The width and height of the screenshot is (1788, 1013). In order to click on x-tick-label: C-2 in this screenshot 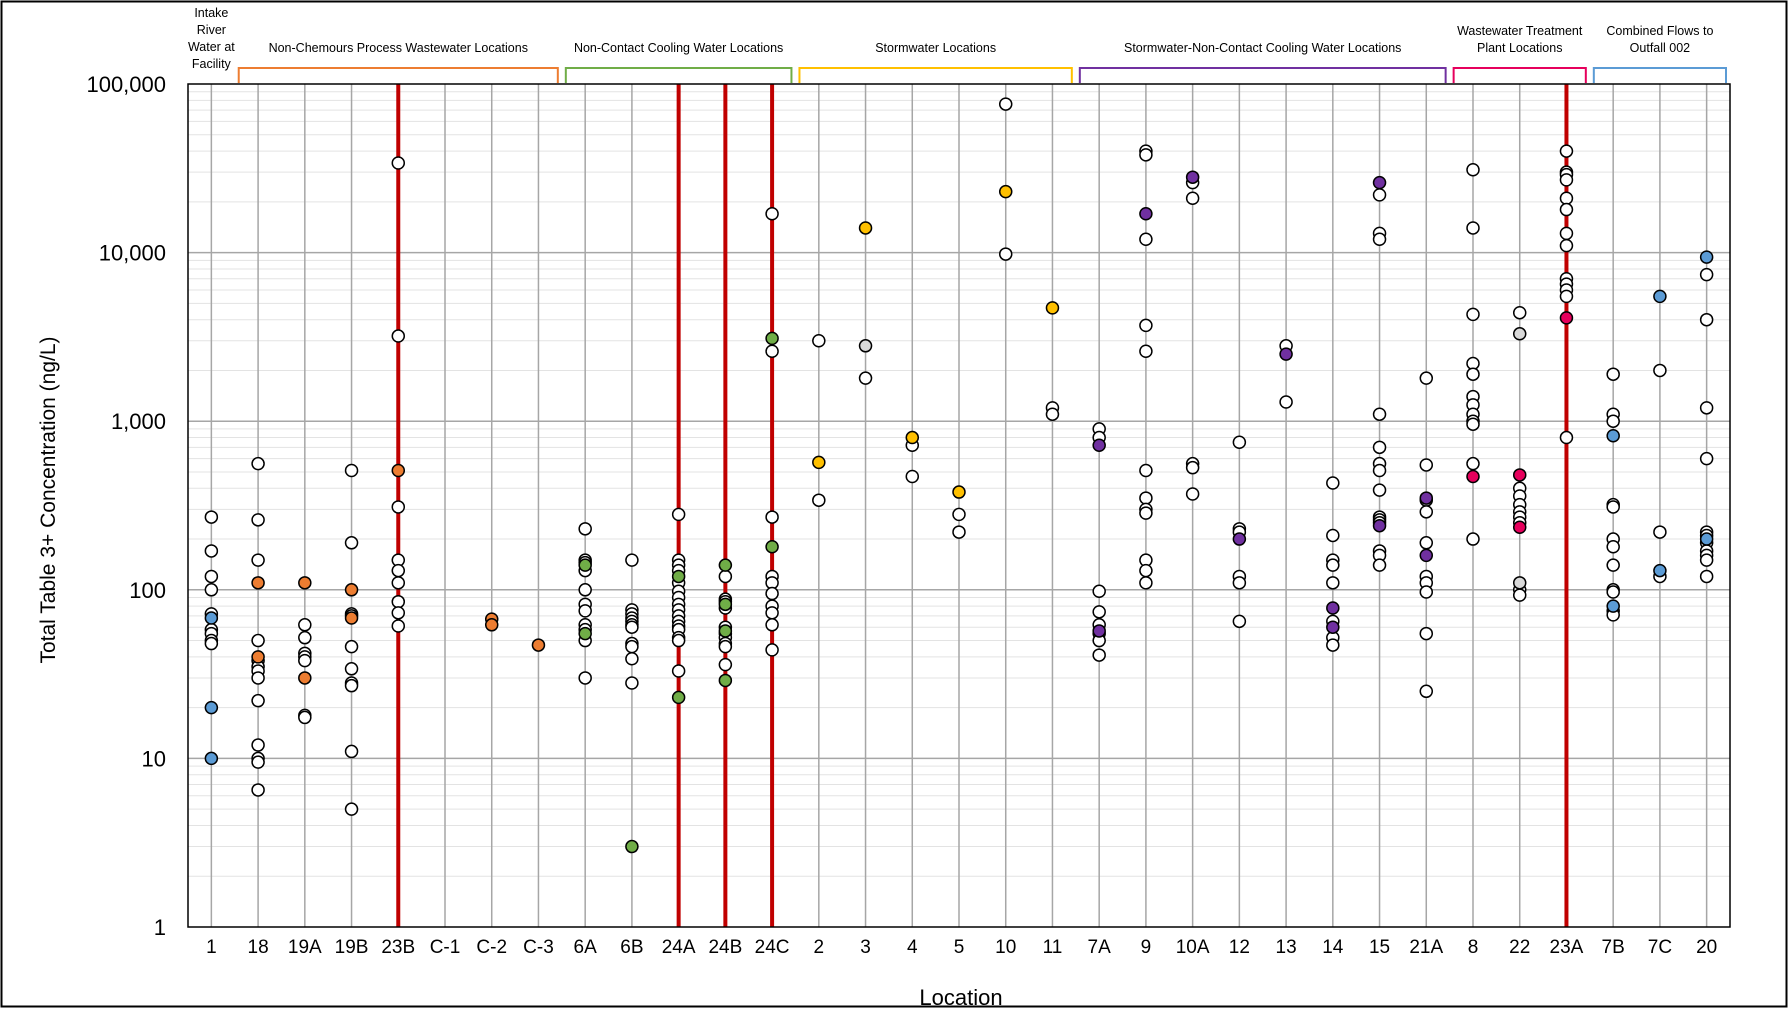, I will do `click(491, 947)`.